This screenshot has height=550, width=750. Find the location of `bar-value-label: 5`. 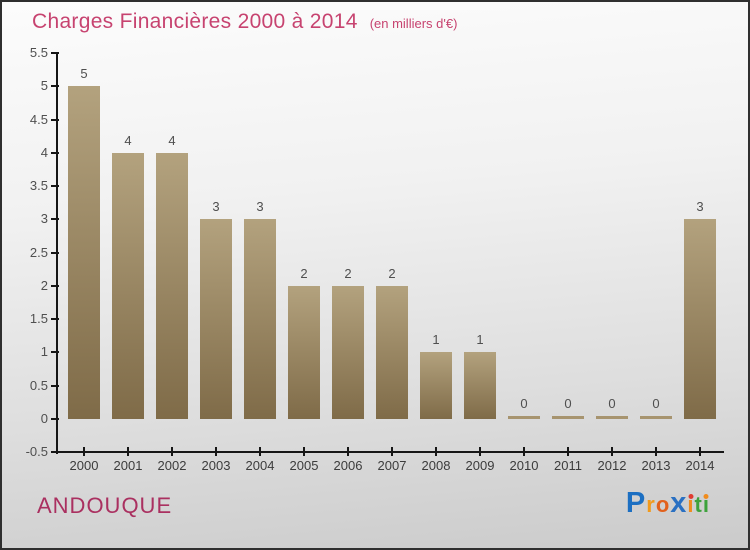

bar-value-label: 5 is located at coordinates (84, 74).